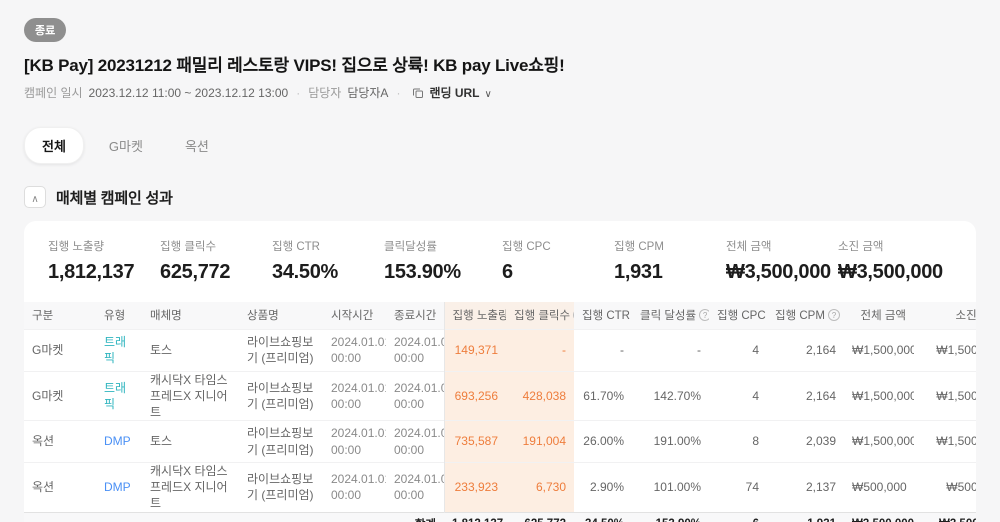 Image resolution: width=1000 pixels, height=522 pixels. What do you see at coordinates (474, 315) in the screenshot?
I see `column-header: 집행 노출량` at bounding box center [474, 315].